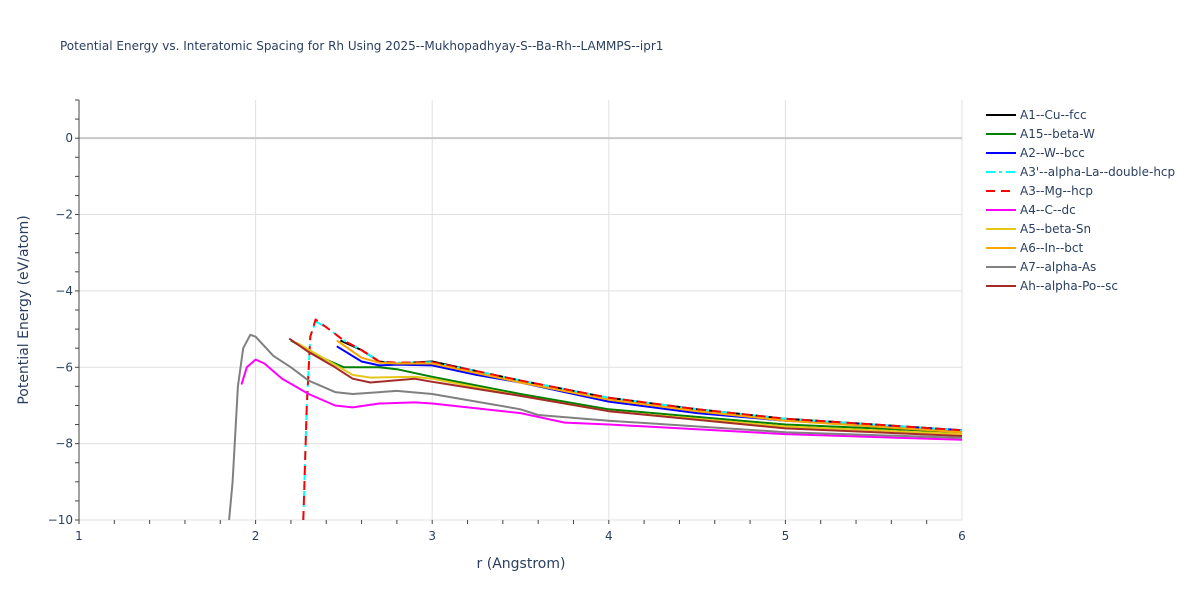  Describe the element at coordinates (256, 536) in the screenshot. I see `x-tick-label: 2` at that location.